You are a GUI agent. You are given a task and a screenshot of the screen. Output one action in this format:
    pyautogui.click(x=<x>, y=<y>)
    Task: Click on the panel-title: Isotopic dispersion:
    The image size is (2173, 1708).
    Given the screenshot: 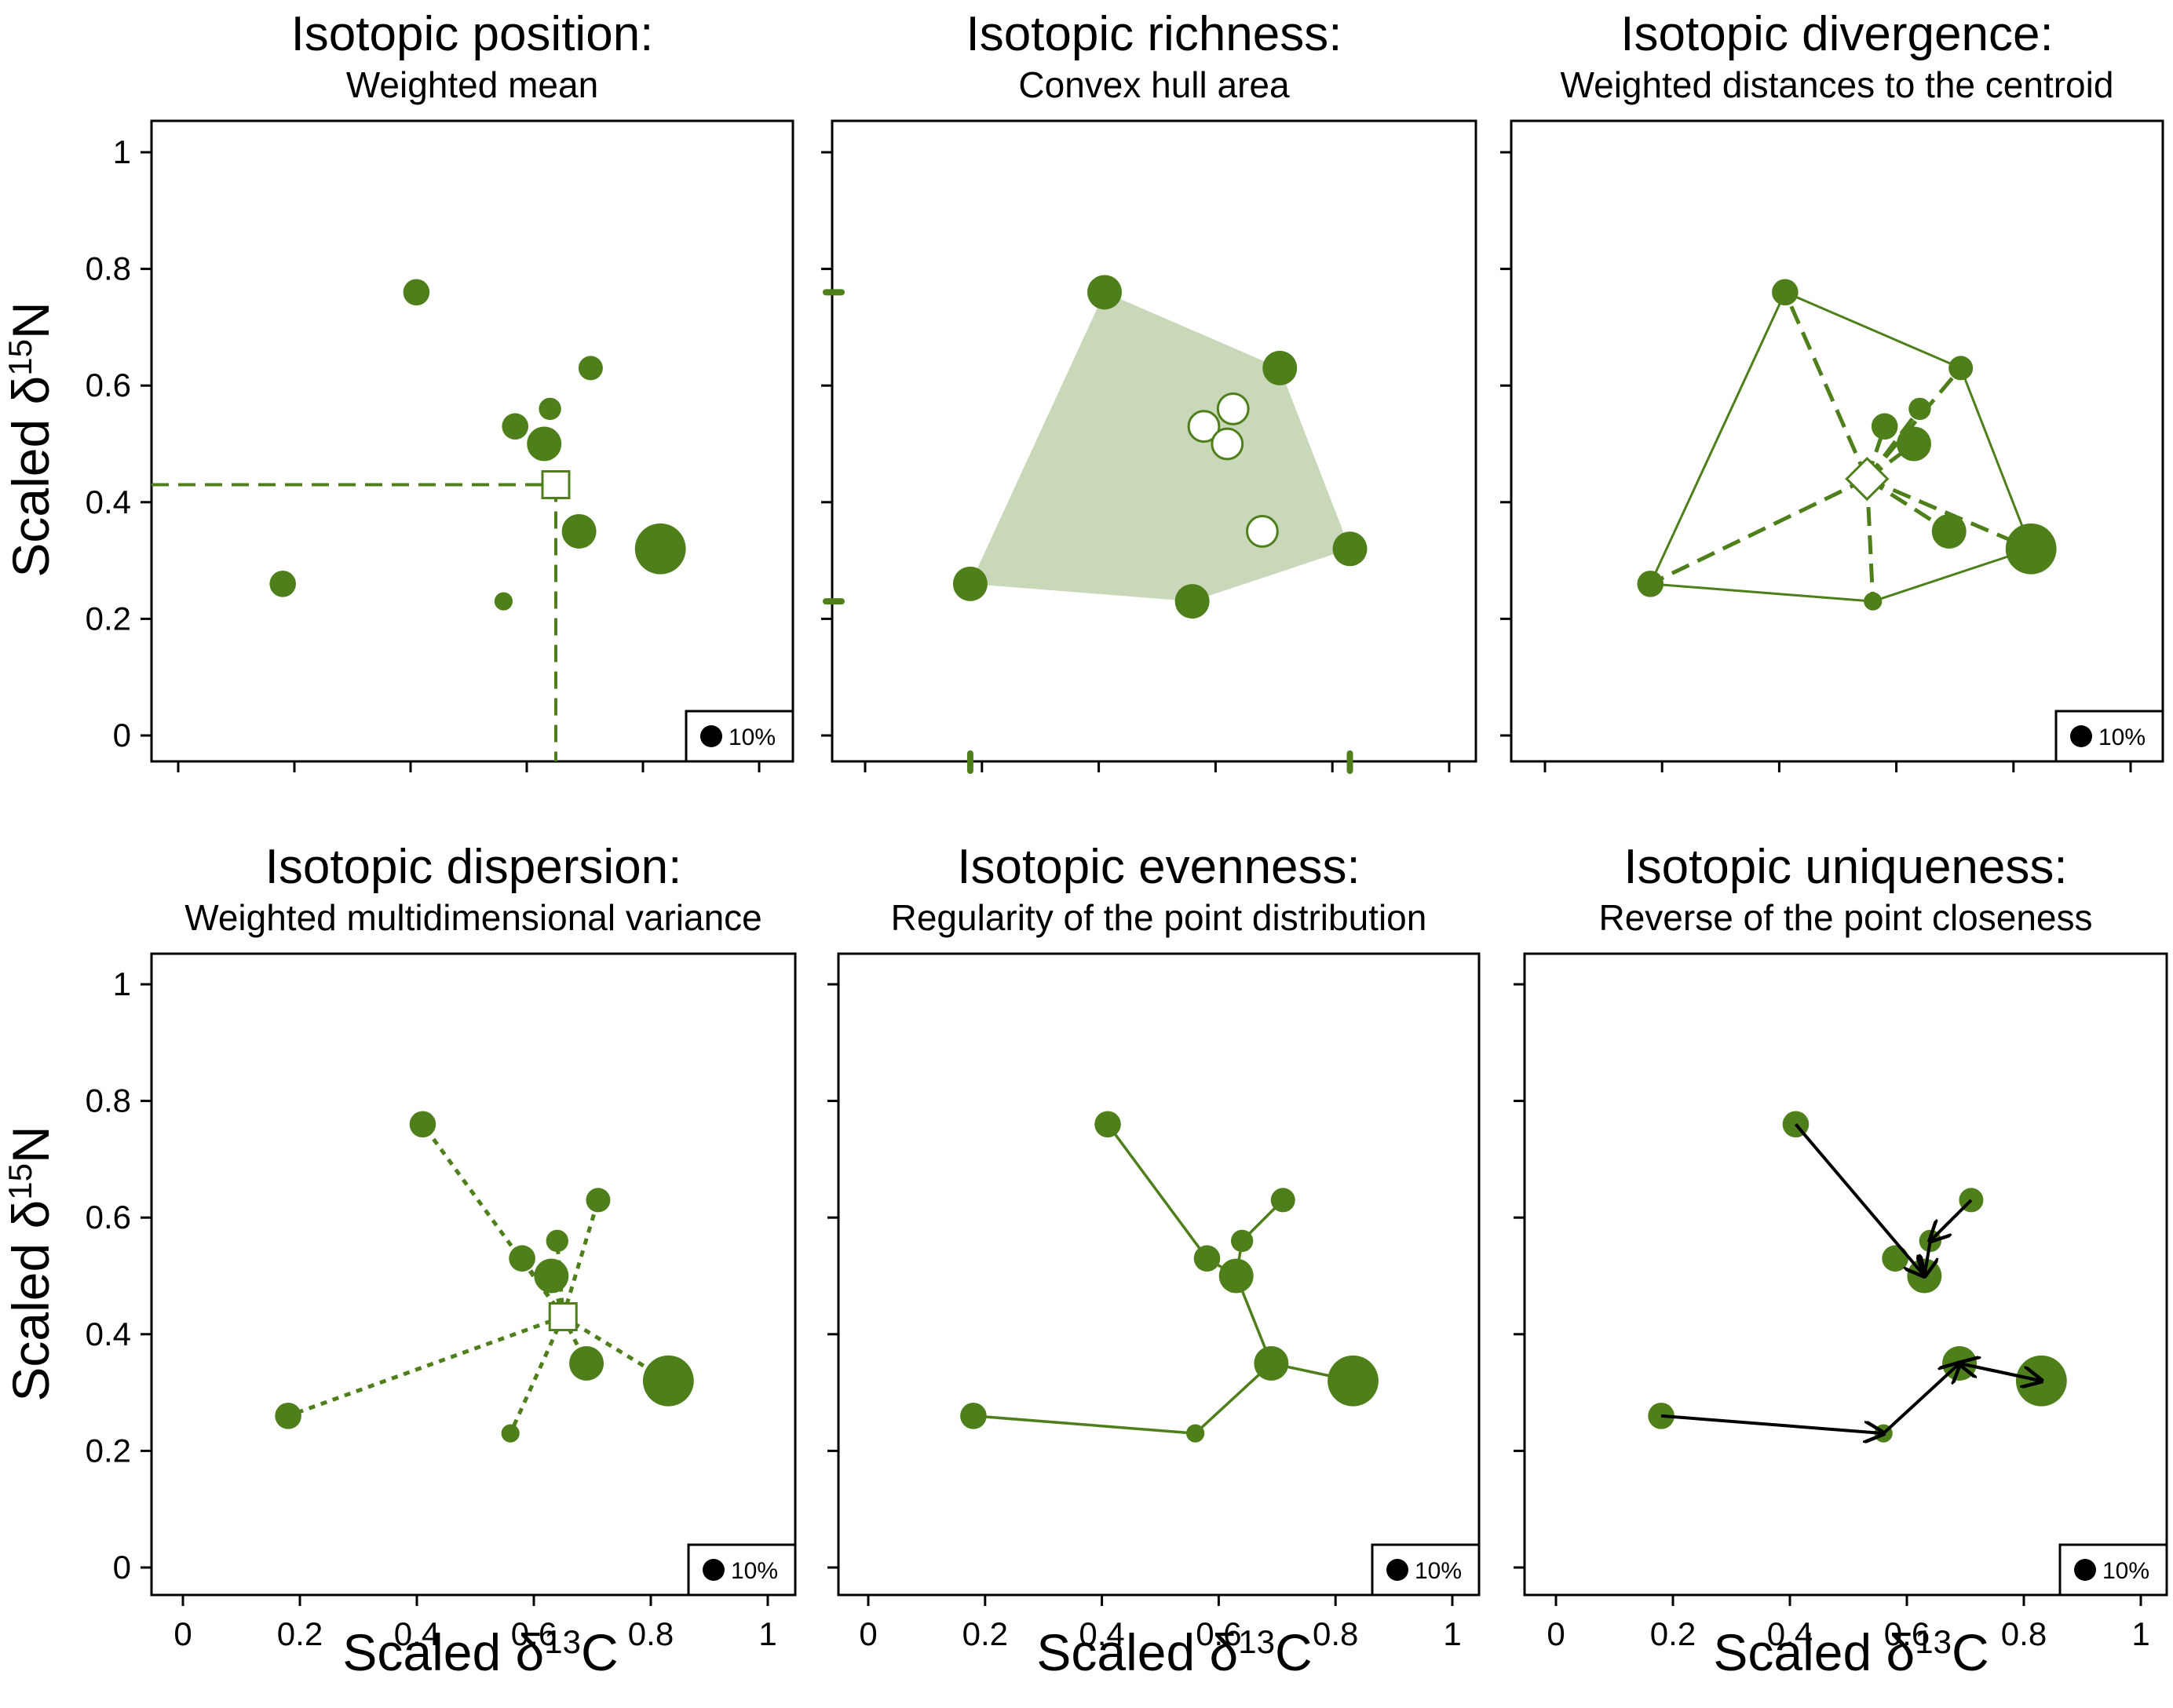 What is the action you would take?
    pyautogui.click(x=473, y=867)
    